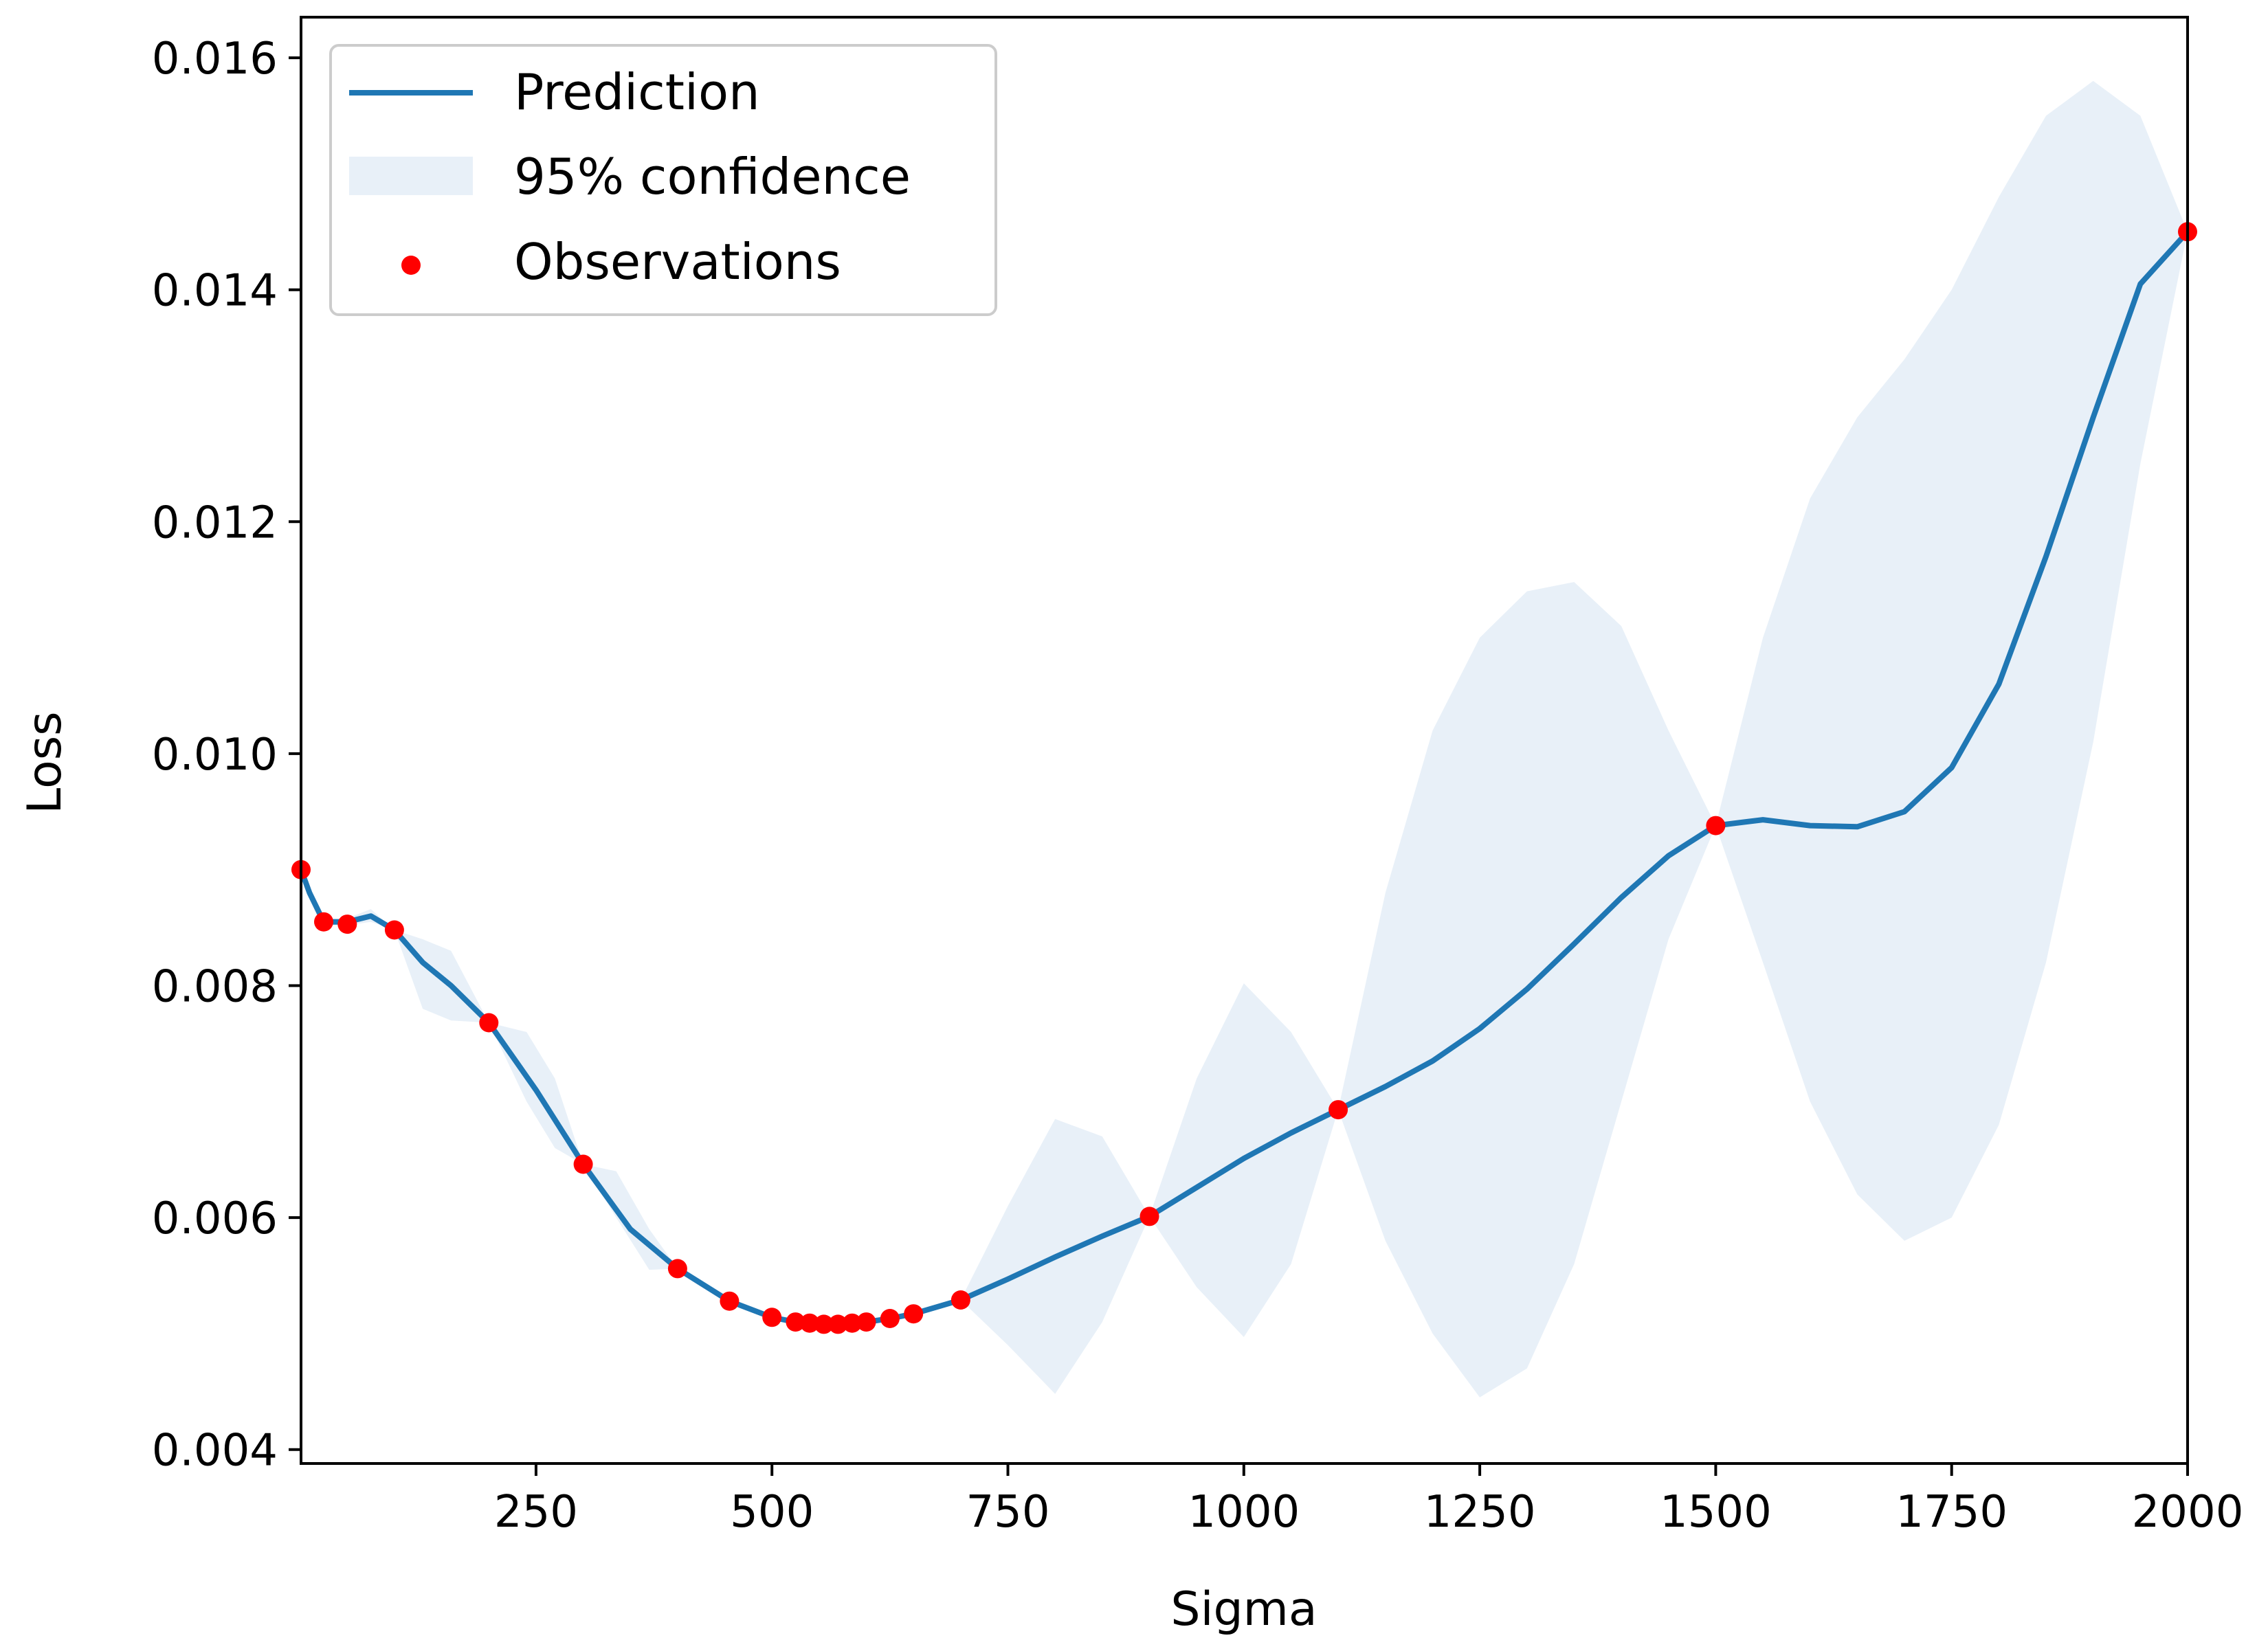  Describe the element at coordinates (1716, 1513) in the screenshot. I see `x-tick-label: 1500` at that location.